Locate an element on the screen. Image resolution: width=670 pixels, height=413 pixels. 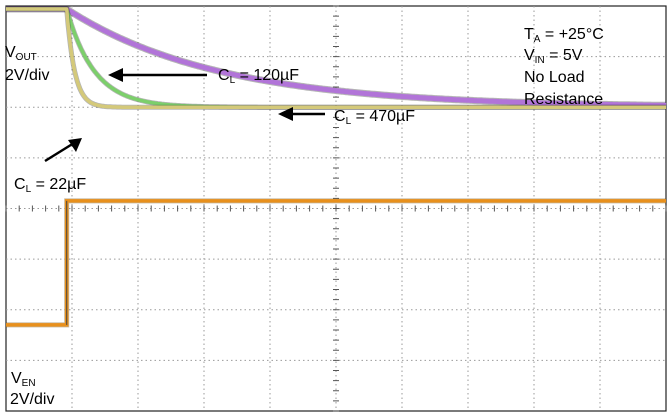
vout-scale: 2V/div is located at coordinates (27, 75).